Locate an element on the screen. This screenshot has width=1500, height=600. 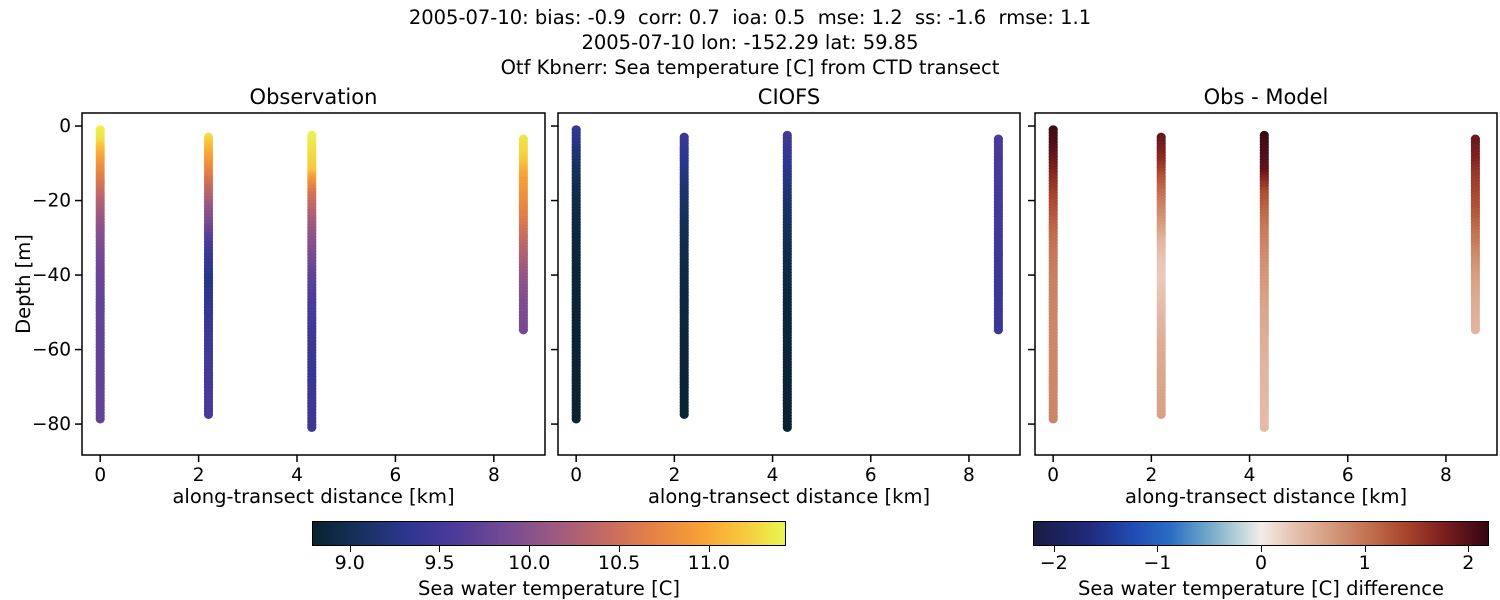
colorbar-tick-label: 1 is located at coordinates (1364, 563).